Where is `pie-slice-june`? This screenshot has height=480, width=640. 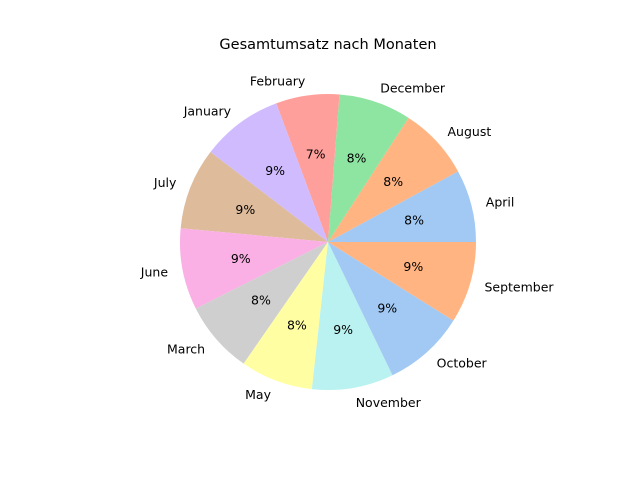
pie-slice-june is located at coordinates (254, 268).